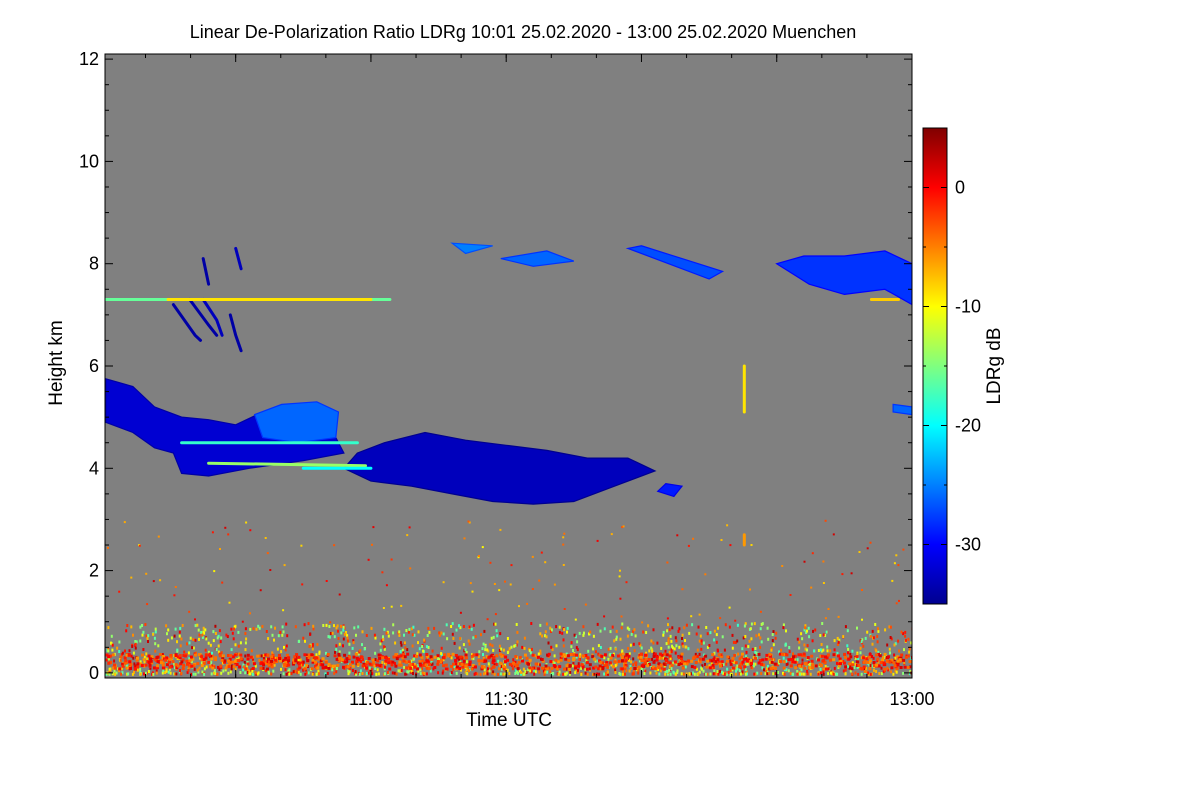  Describe the element at coordinates (186, 322) in the screenshot. I see `virga-streak` at that location.